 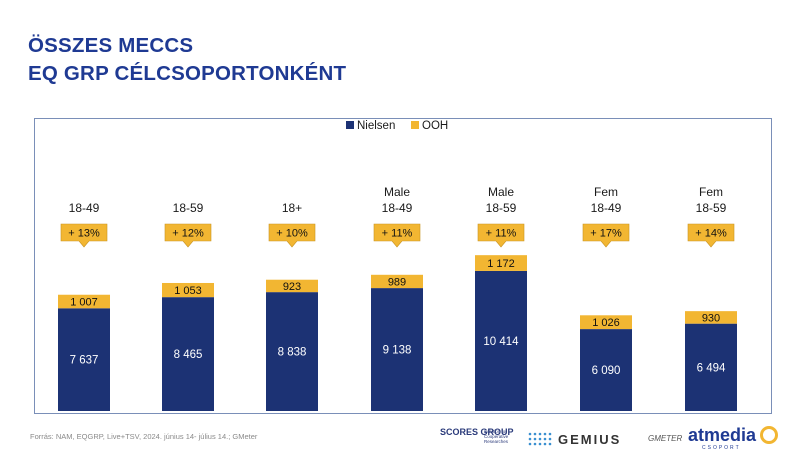 What do you see at coordinates (187, 73) in the screenshot?
I see `title-line-2: EQ GRP CÉLCSOPORTONKÉNT` at bounding box center [187, 73].